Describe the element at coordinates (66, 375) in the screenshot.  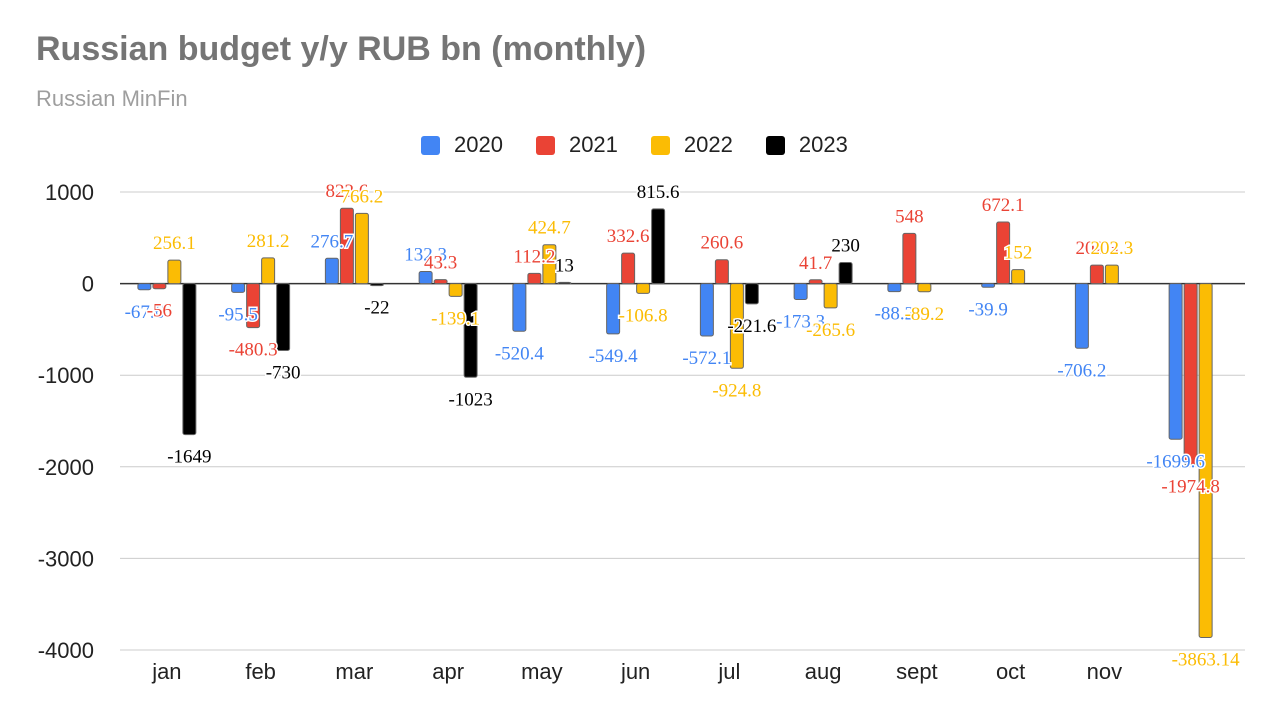
I see `y-tick-label: -1000` at that location.